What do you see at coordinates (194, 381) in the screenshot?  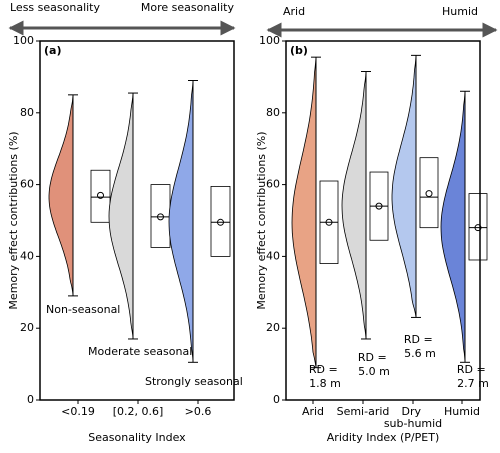 I see `annotation: Strongly seasonal` at bounding box center [194, 381].